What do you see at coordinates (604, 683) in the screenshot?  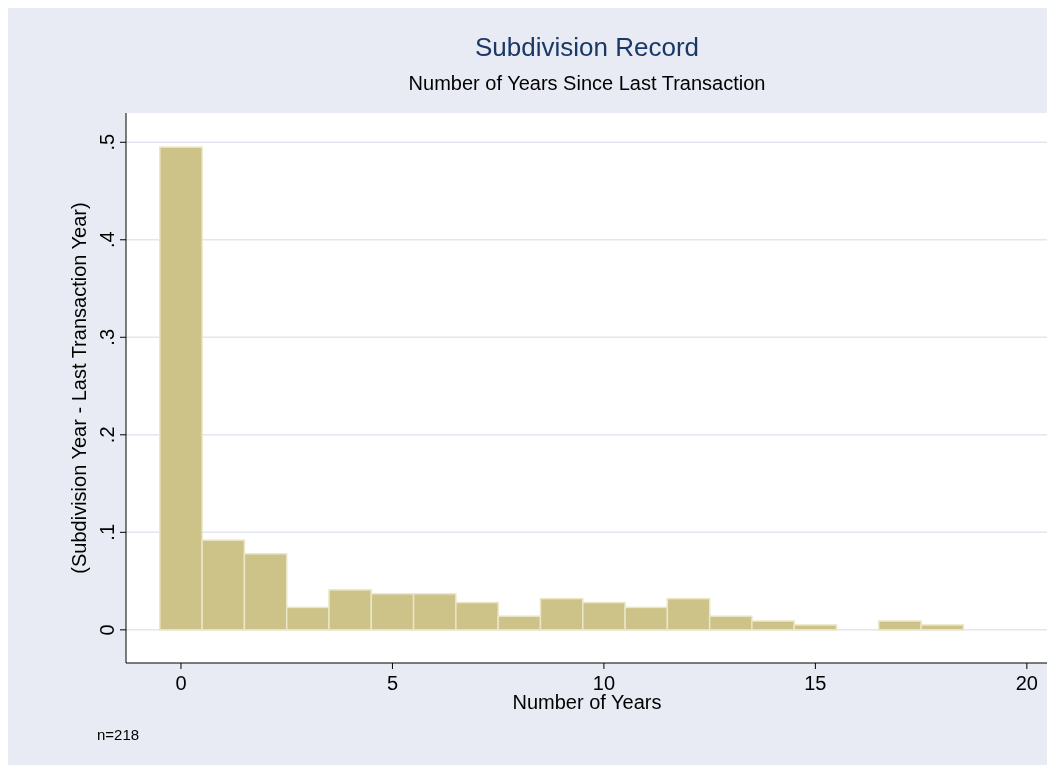 I see `x-tick-label: 10` at bounding box center [604, 683].